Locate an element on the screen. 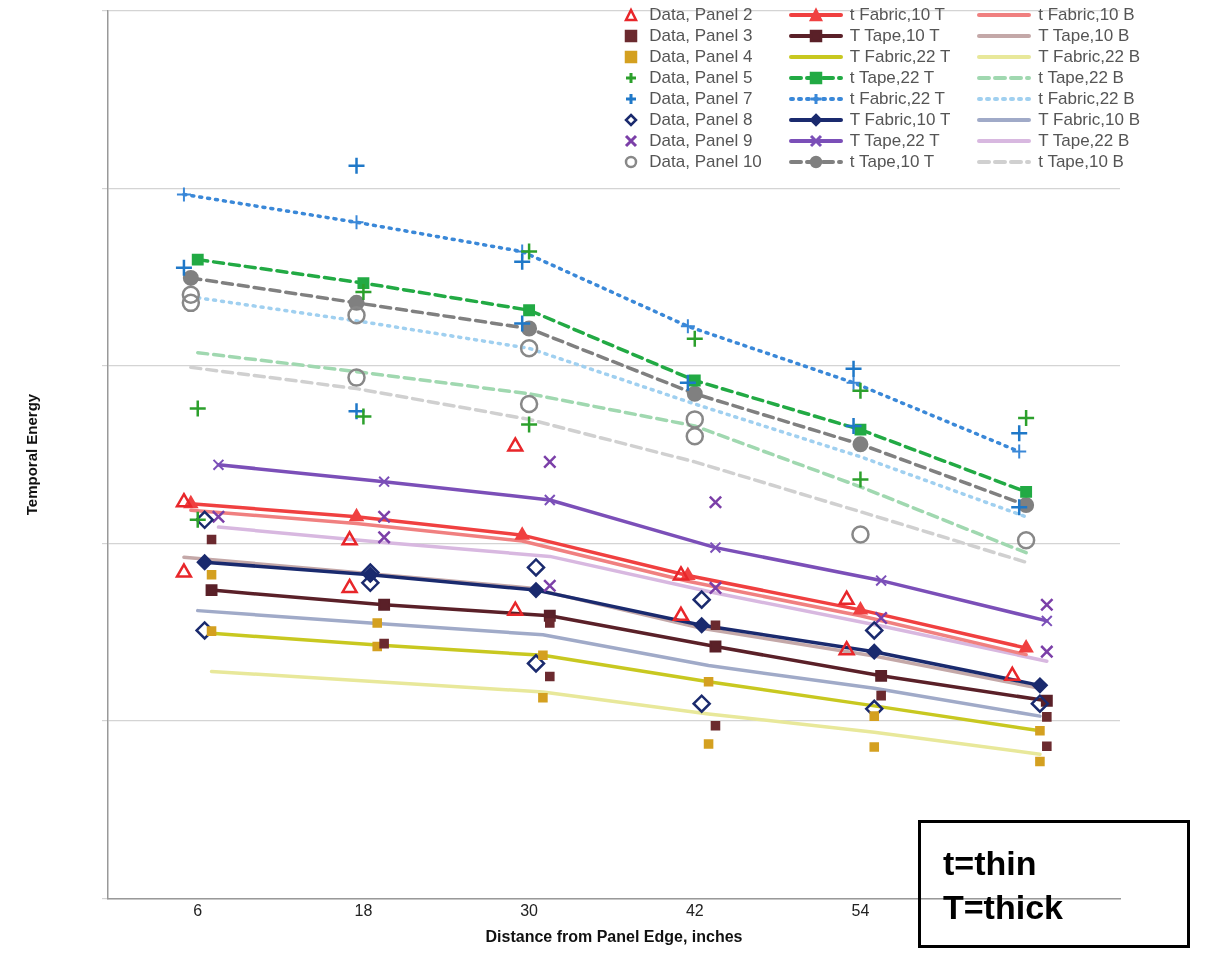 The image size is (1210, 955). text-box: t=thin T=thick is located at coordinates (1054, 884).